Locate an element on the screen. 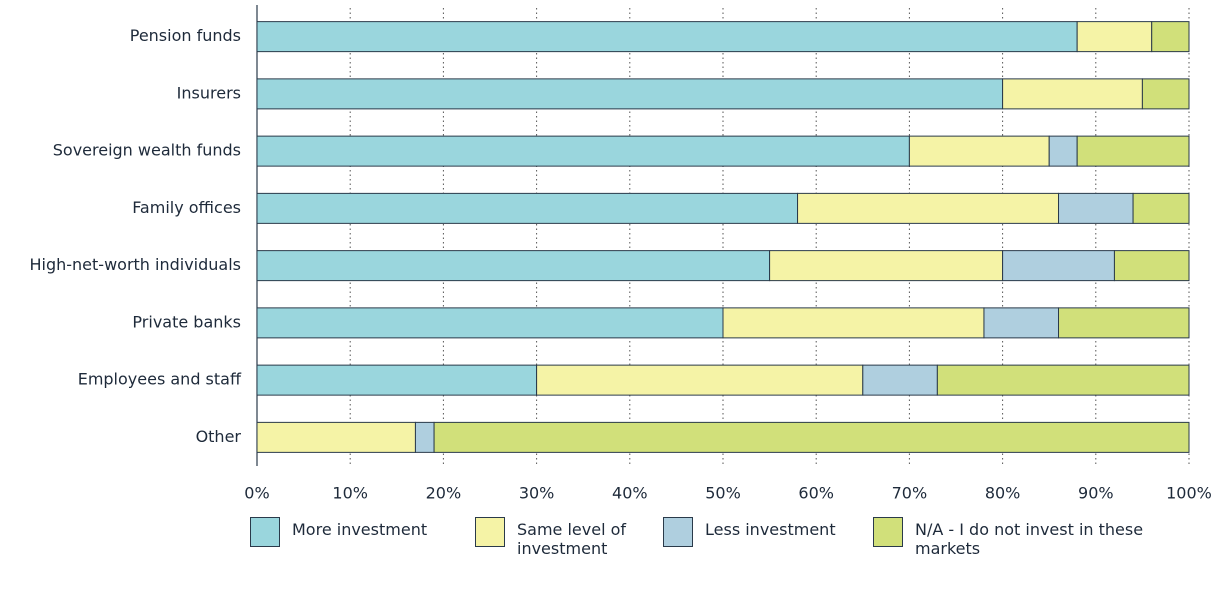 The image size is (1219, 594). legend-label: N/A - I do not invest in these markets is located at coordinates (1029, 539).